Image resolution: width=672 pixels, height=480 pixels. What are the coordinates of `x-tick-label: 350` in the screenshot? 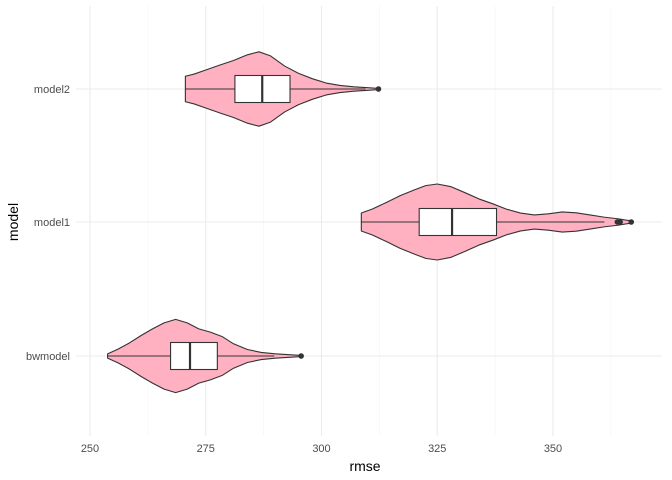 It's located at (553, 449).